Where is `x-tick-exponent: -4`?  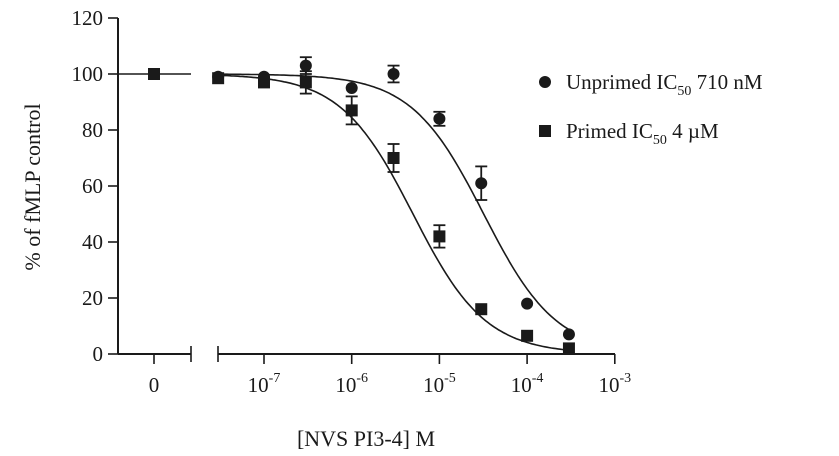
x-tick-exponent: -4 is located at coordinates (538, 378).